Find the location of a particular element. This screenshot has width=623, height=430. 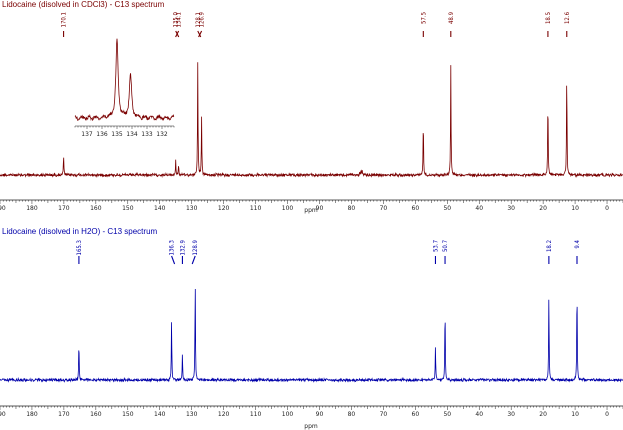

peak-label: 136.3 is located at coordinates (172, 252).